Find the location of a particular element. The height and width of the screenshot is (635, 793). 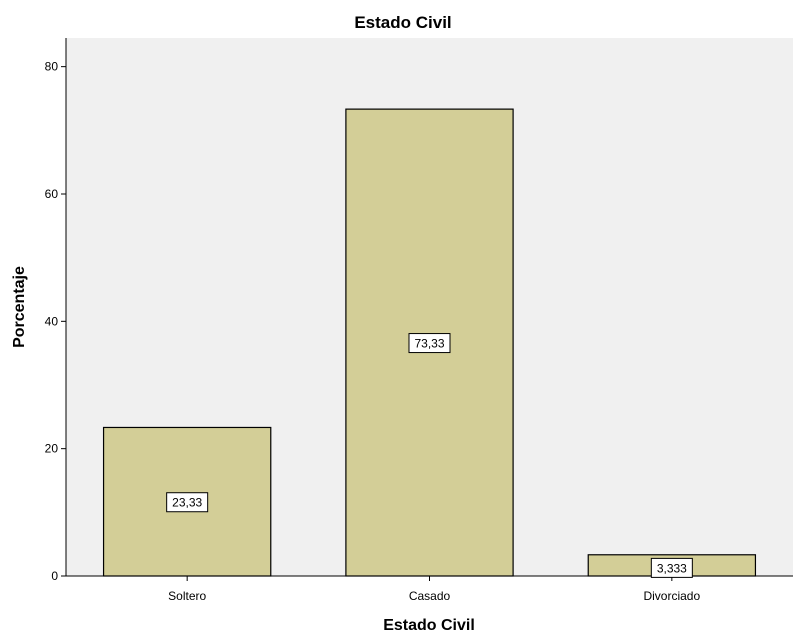

y-tick-label: 0 is located at coordinates (54, 576).